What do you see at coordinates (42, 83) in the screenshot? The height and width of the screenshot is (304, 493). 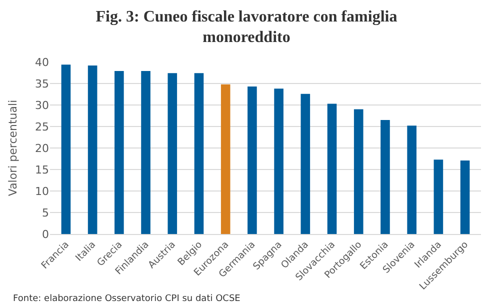 I see `y-tick-label: 35` at bounding box center [42, 83].